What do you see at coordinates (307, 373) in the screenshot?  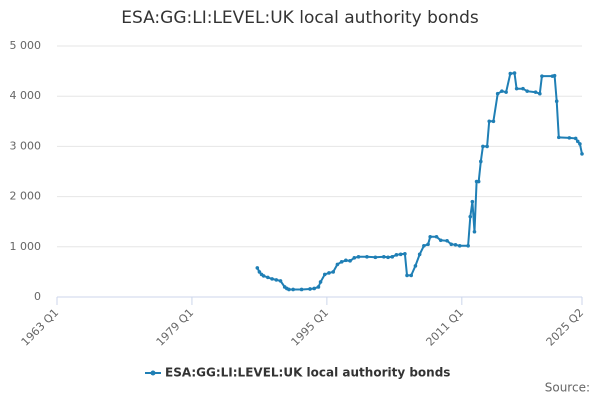 I see `legend-label: ESA:GG:LI:LEVEL:UK local authority bonds` at bounding box center [307, 373].